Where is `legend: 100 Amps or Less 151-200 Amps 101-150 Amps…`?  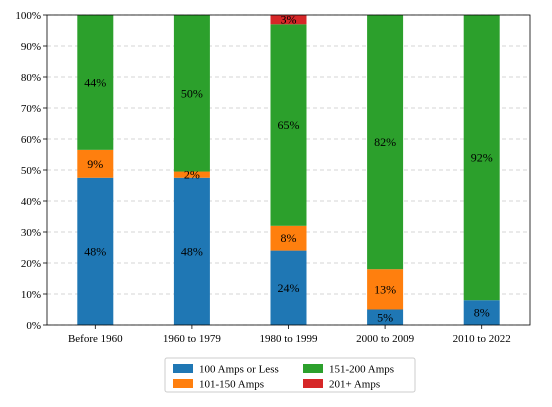
legend: 100 Amps or Less 151-200 Amps 101-150 Amps… is located at coordinates (290, 375).